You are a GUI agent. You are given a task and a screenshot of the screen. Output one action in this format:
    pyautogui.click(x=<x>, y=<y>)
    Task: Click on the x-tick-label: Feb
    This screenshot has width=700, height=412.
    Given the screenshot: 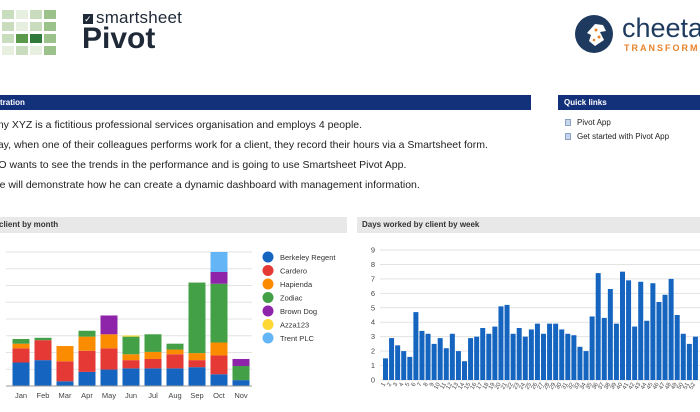 What is the action you would take?
    pyautogui.click(x=43, y=395)
    